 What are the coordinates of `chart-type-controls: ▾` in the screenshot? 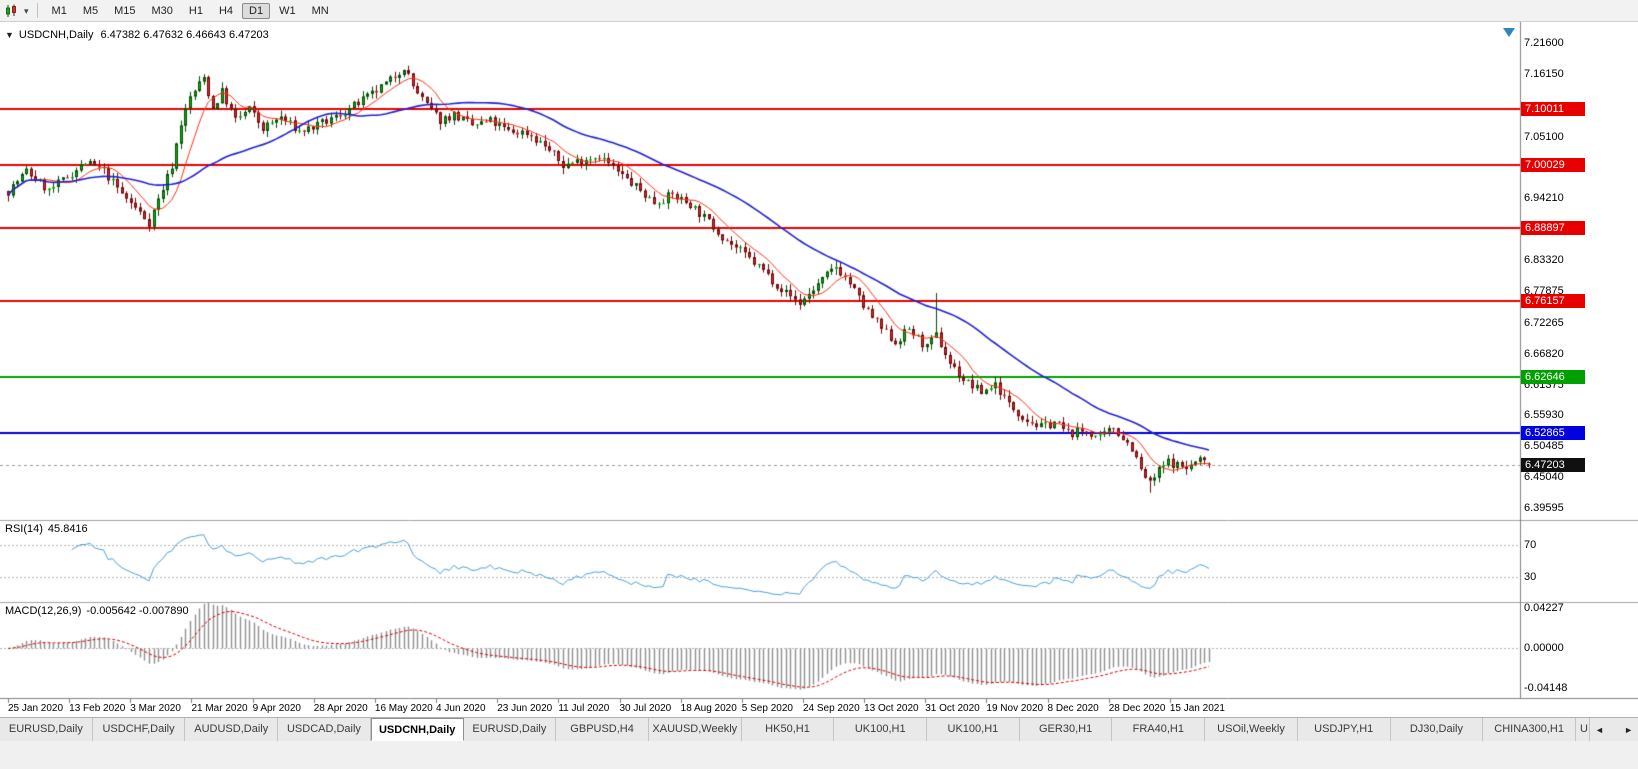 It's located at (18, 11).